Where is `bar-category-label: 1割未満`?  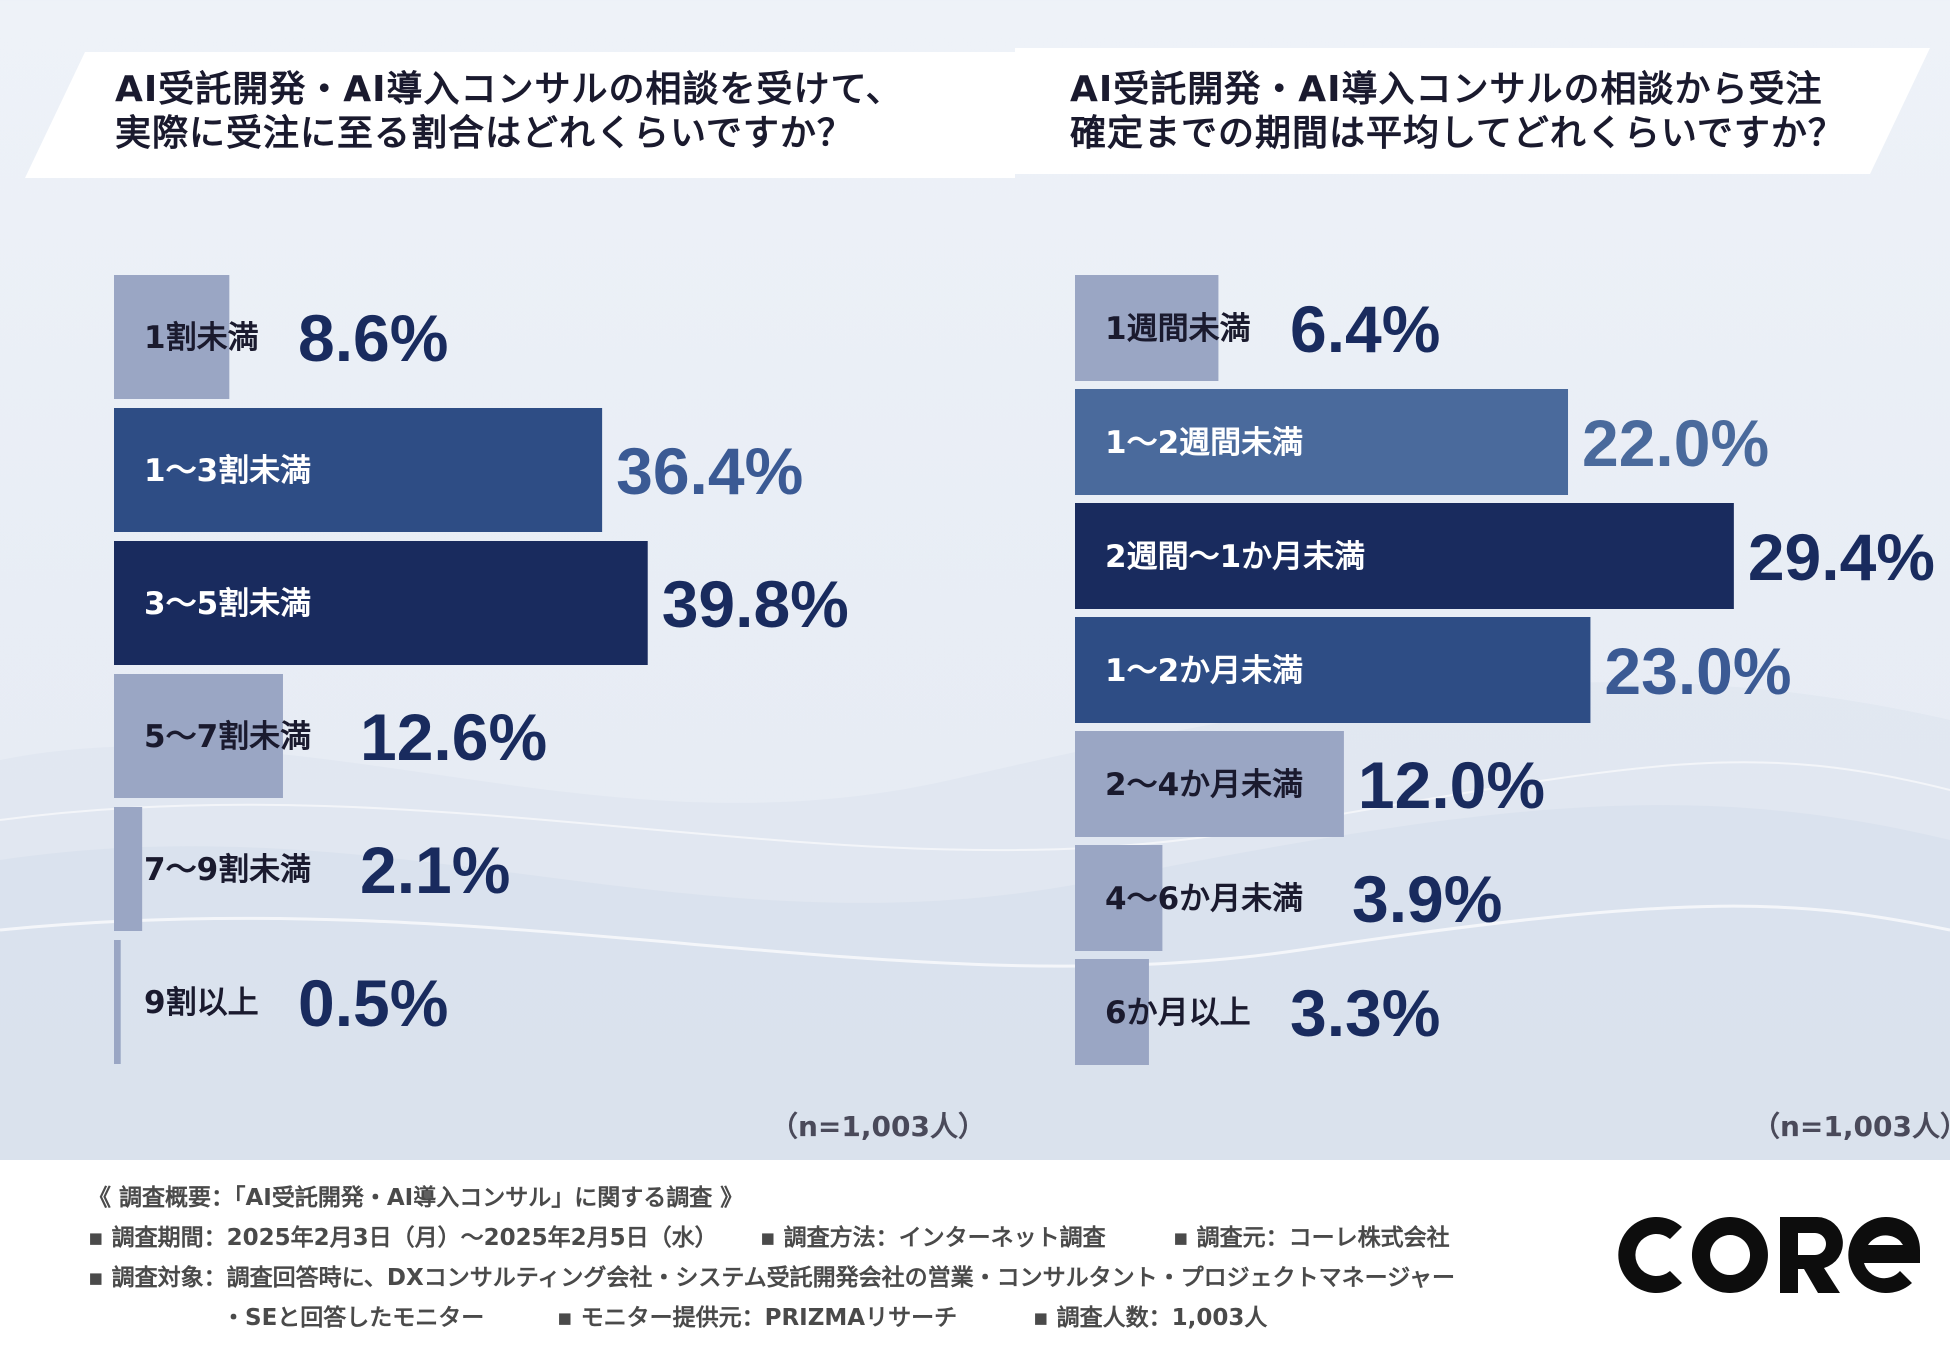
bar-category-label: 1割未満 is located at coordinates (201, 338).